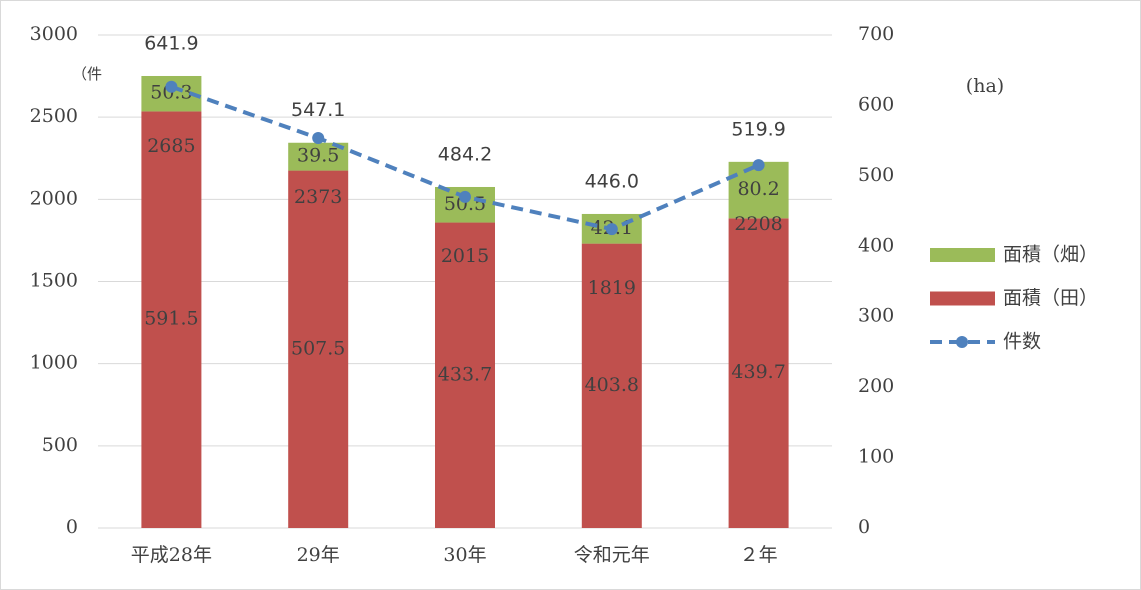 The image size is (1141, 590). I want to click on y-tick-label: 2000, so click(54, 198).